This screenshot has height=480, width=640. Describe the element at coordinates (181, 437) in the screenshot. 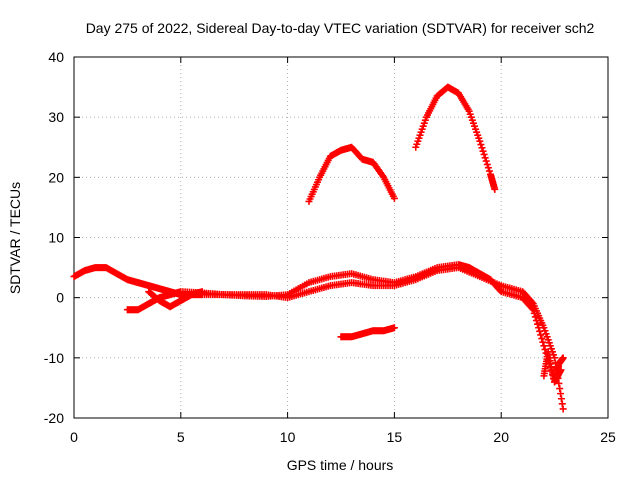

I see `x-tick-label: 5` at that location.